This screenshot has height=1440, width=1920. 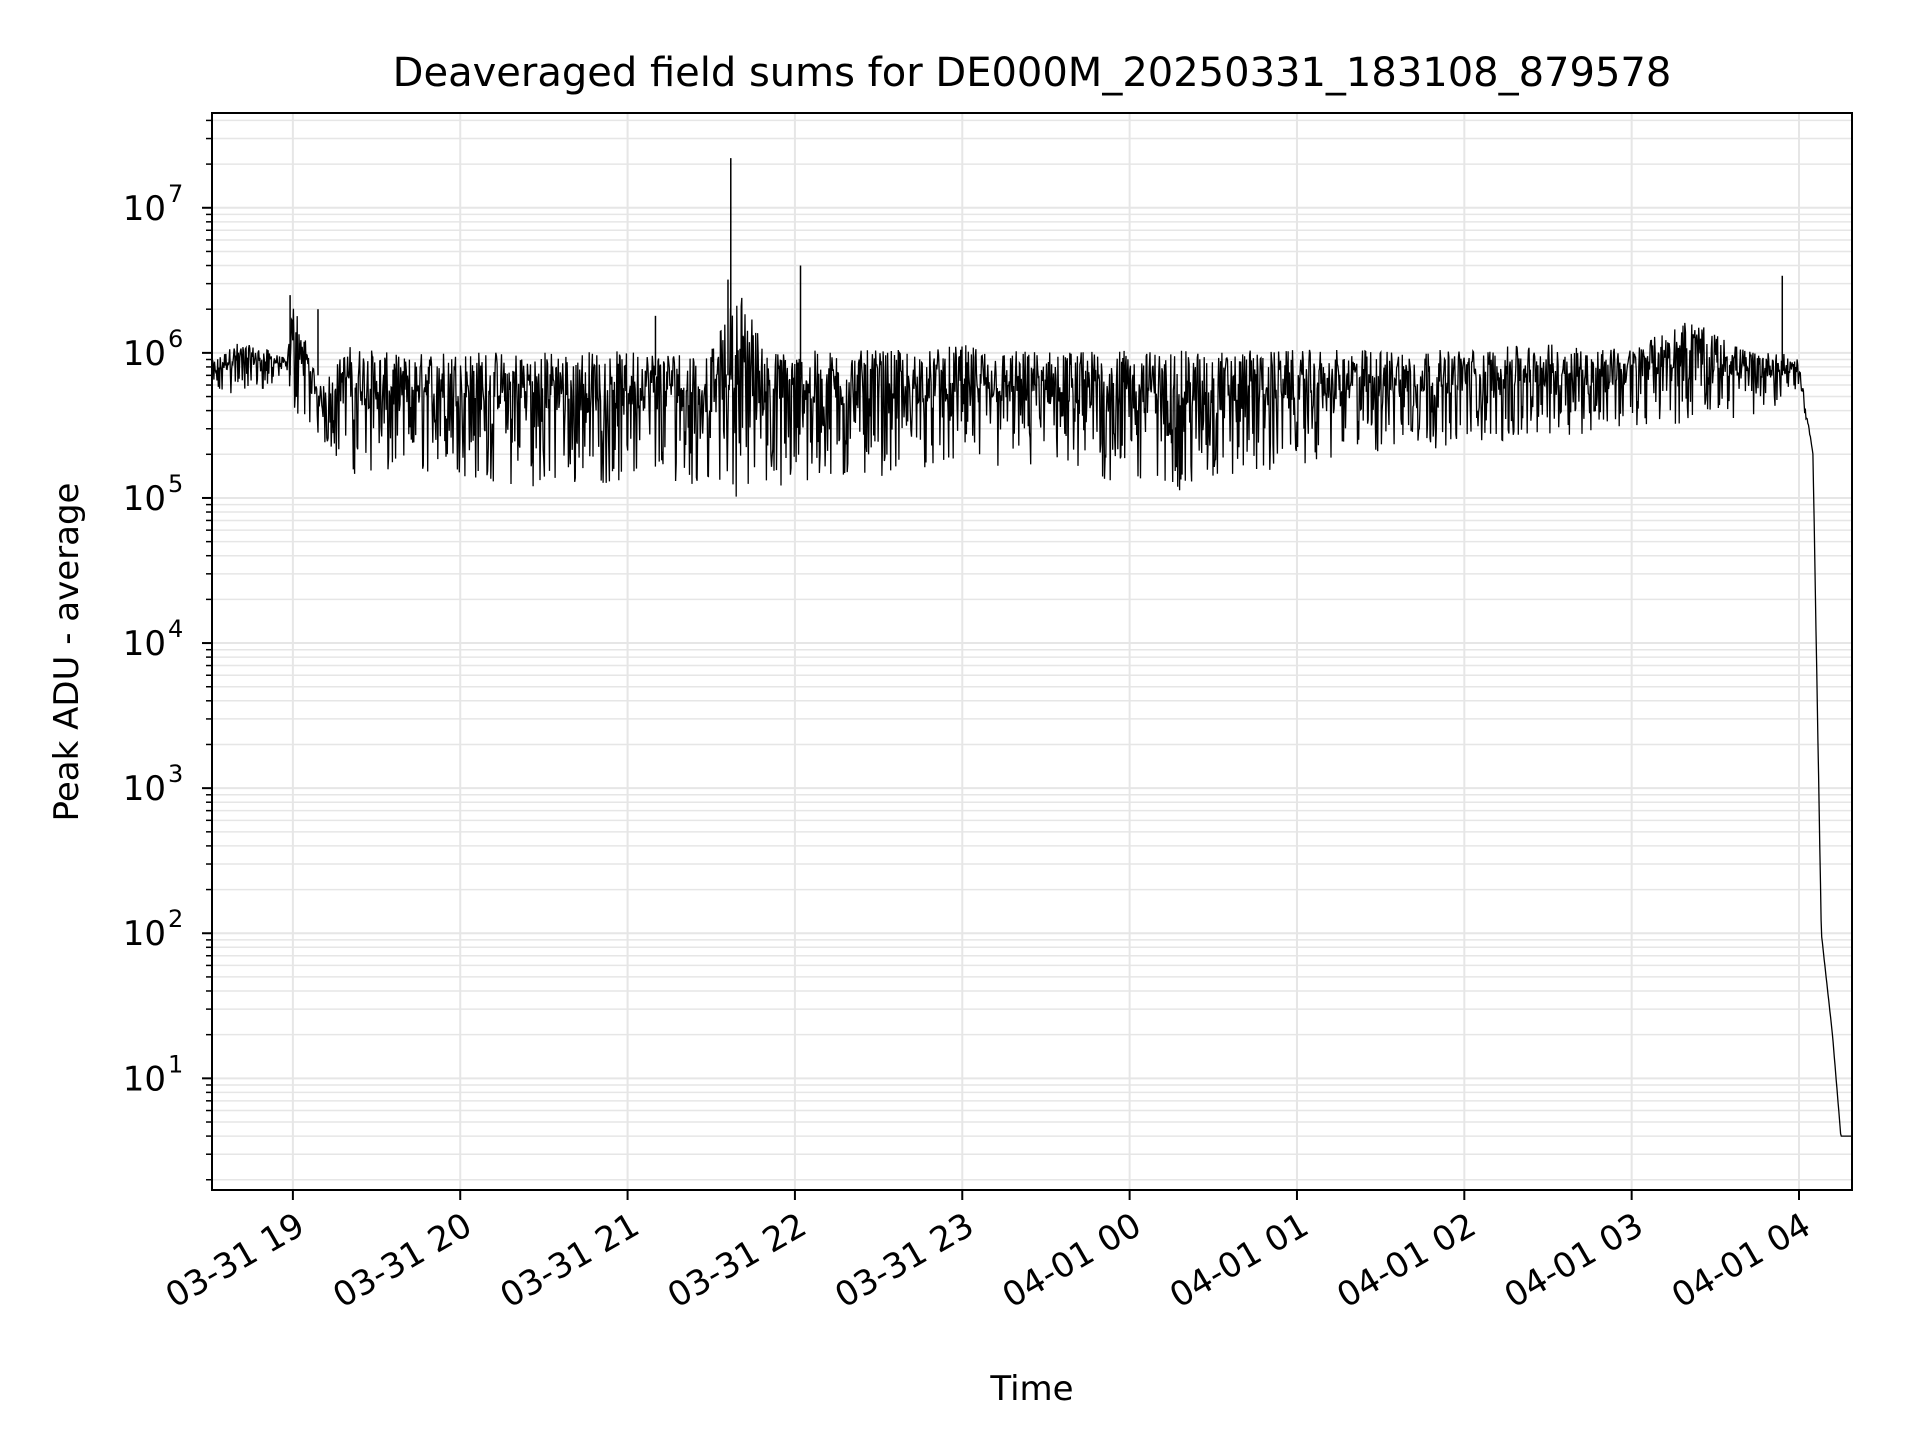 What do you see at coordinates (175, 339) in the screenshot?
I see `y-tick-exponent: 6` at bounding box center [175, 339].